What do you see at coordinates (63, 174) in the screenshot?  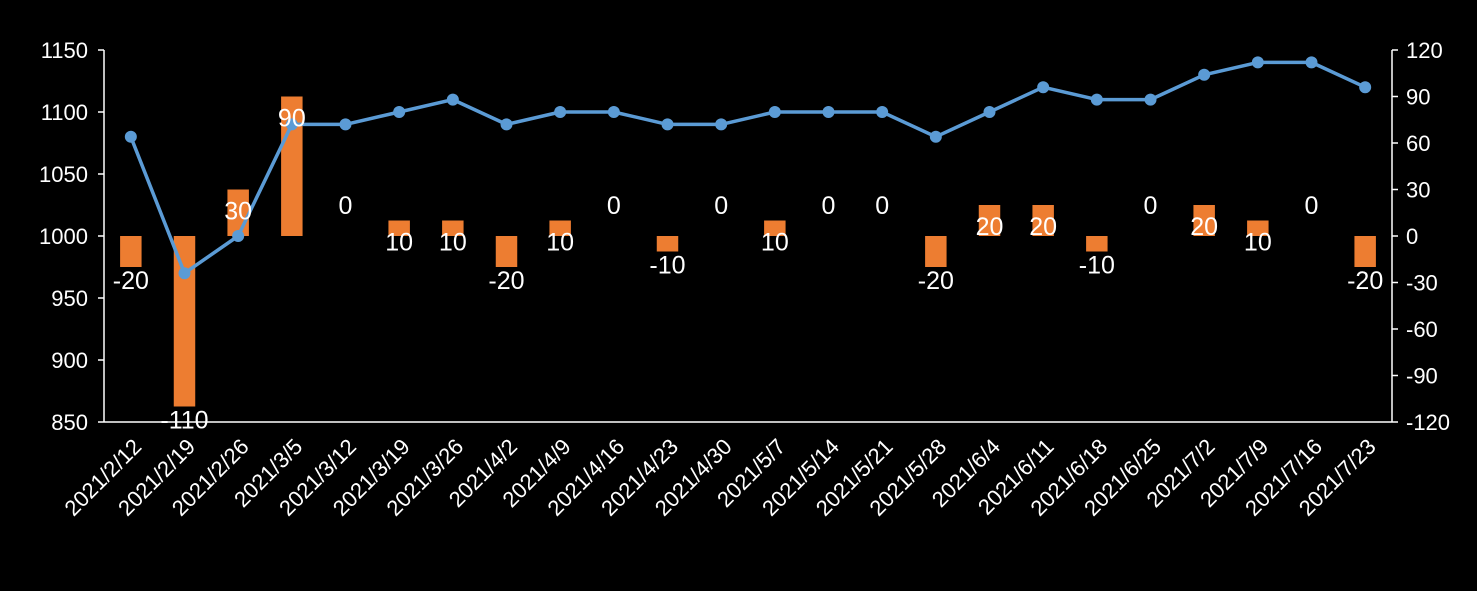 I see `left-axis-tick-label: 1050` at bounding box center [63, 174].